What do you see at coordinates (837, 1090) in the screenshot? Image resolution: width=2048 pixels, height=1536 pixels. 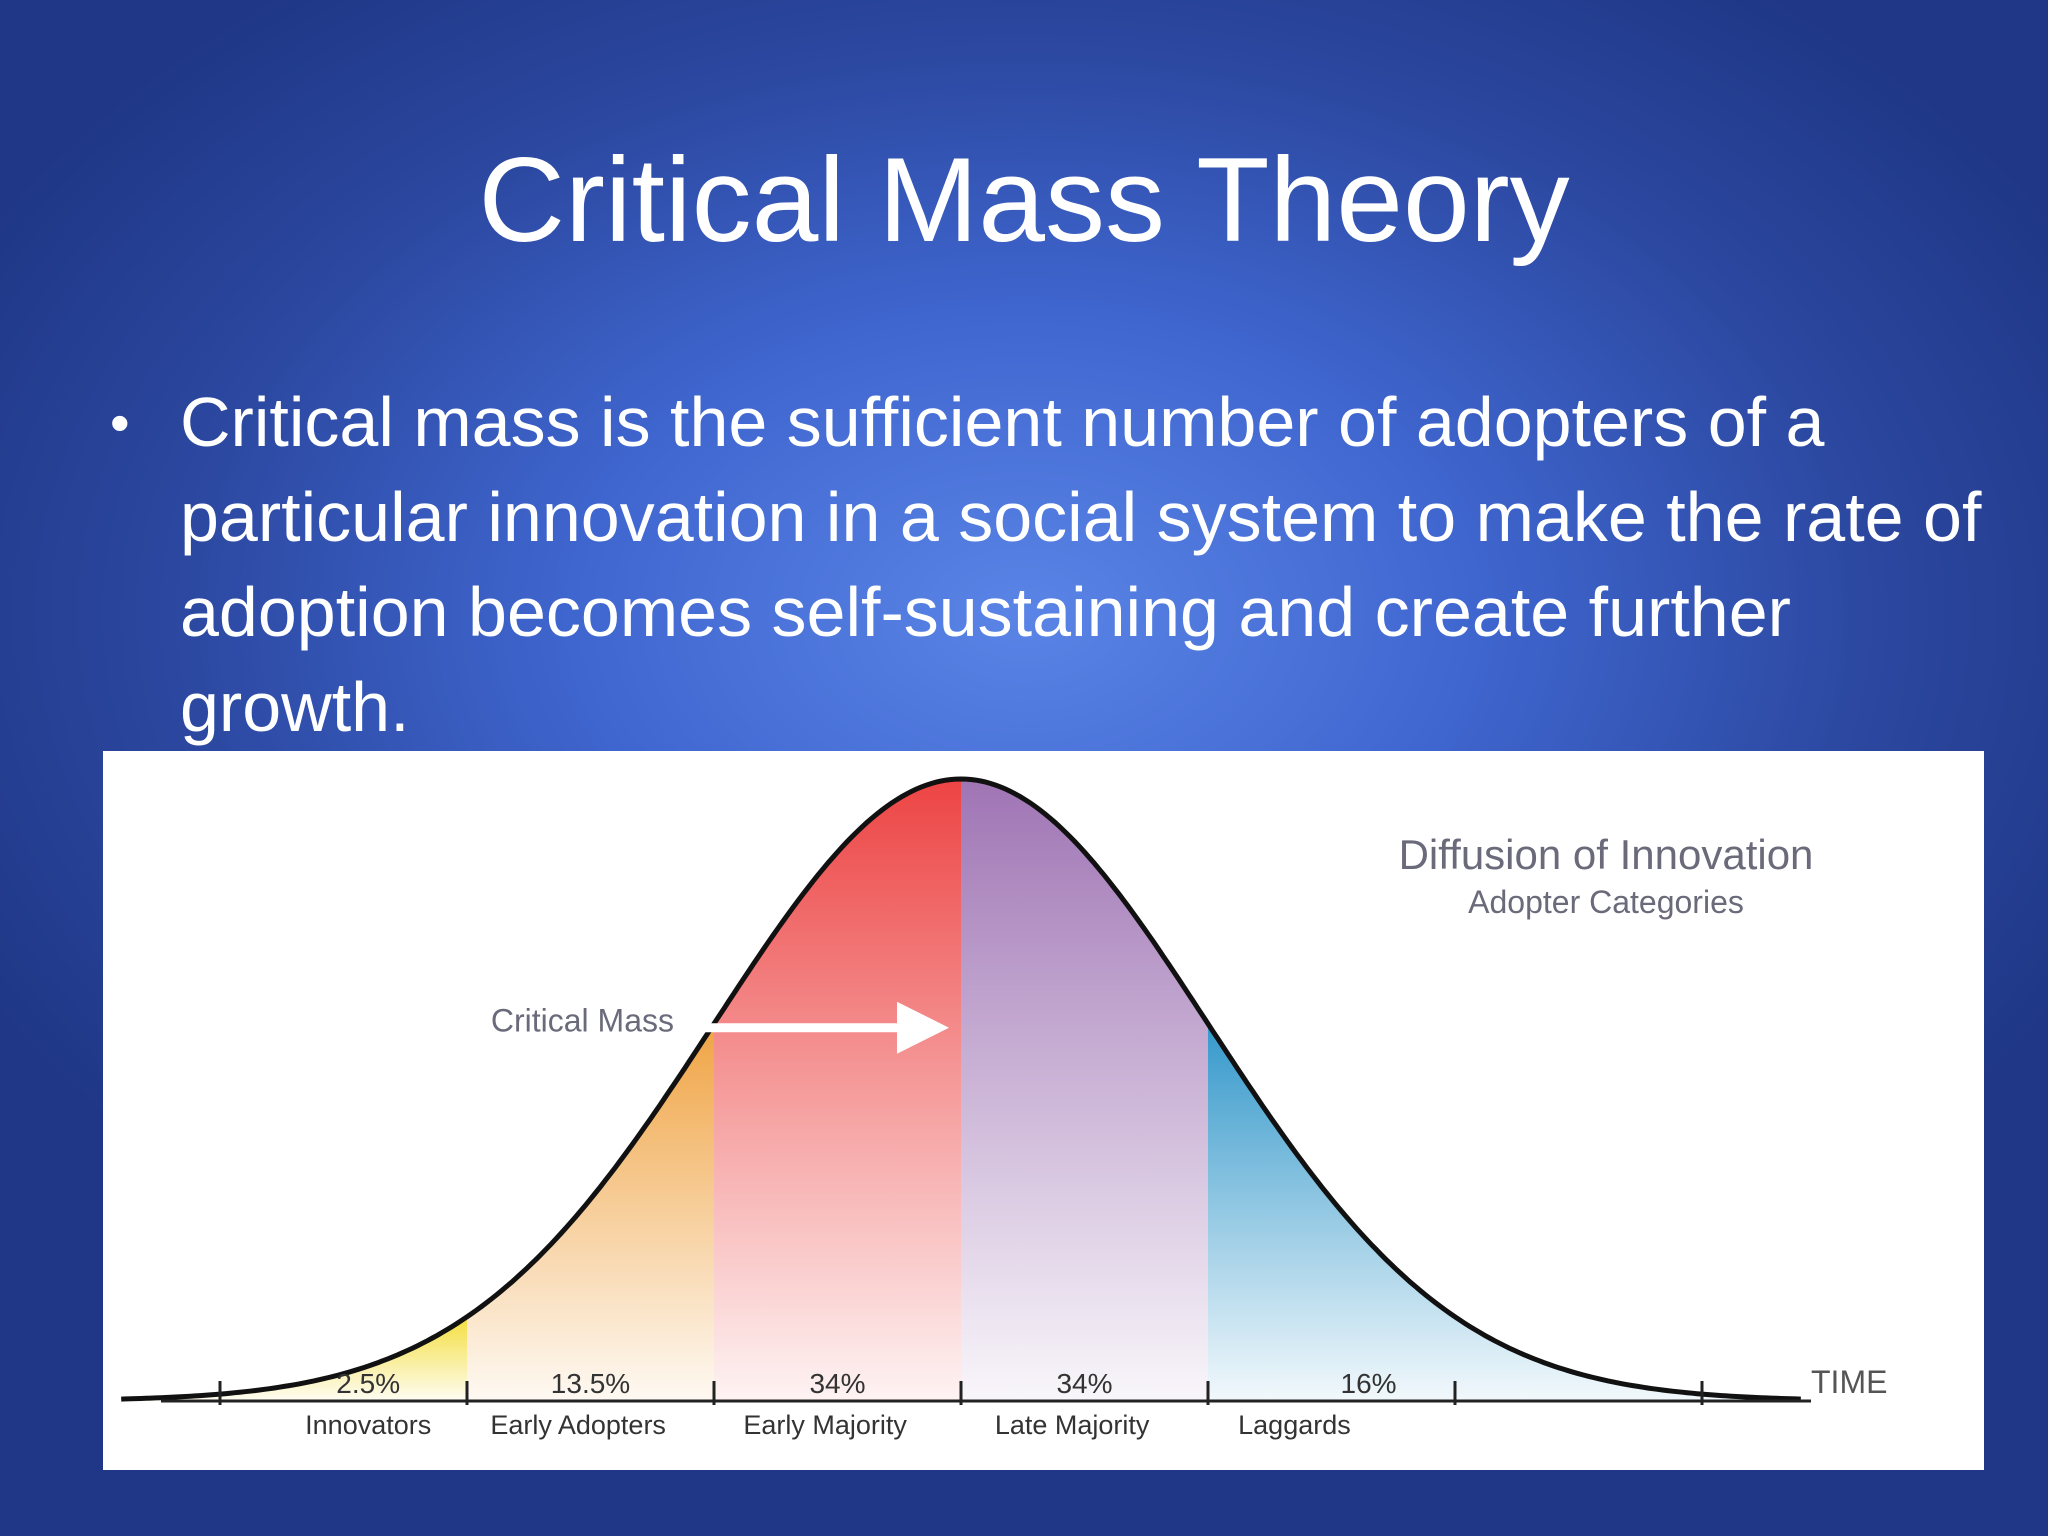 I see `region-early-majority` at bounding box center [837, 1090].